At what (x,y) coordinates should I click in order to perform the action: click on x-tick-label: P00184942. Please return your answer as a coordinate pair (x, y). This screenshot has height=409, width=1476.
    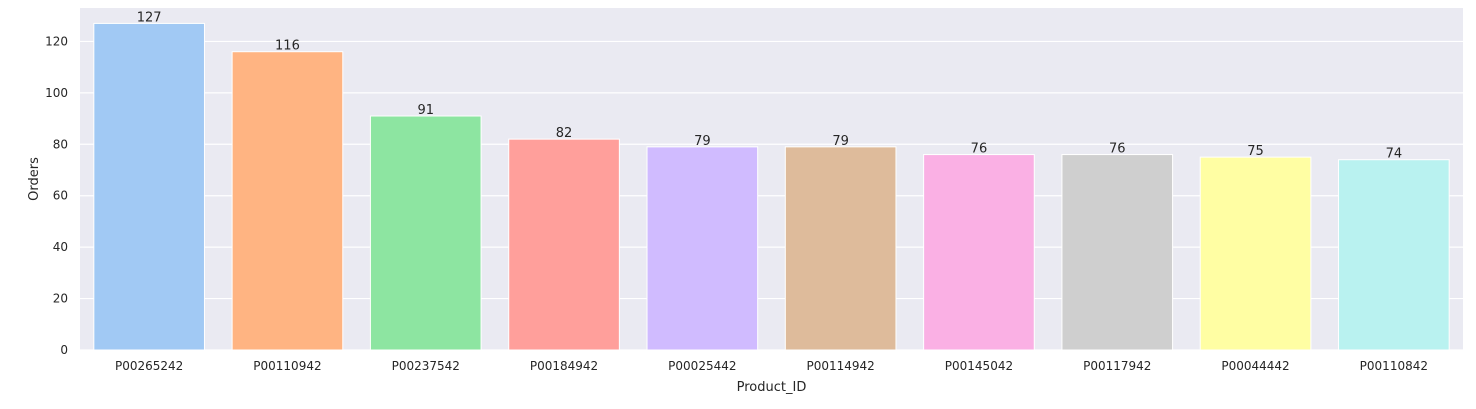
    Looking at the image, I should click on (564, 366).